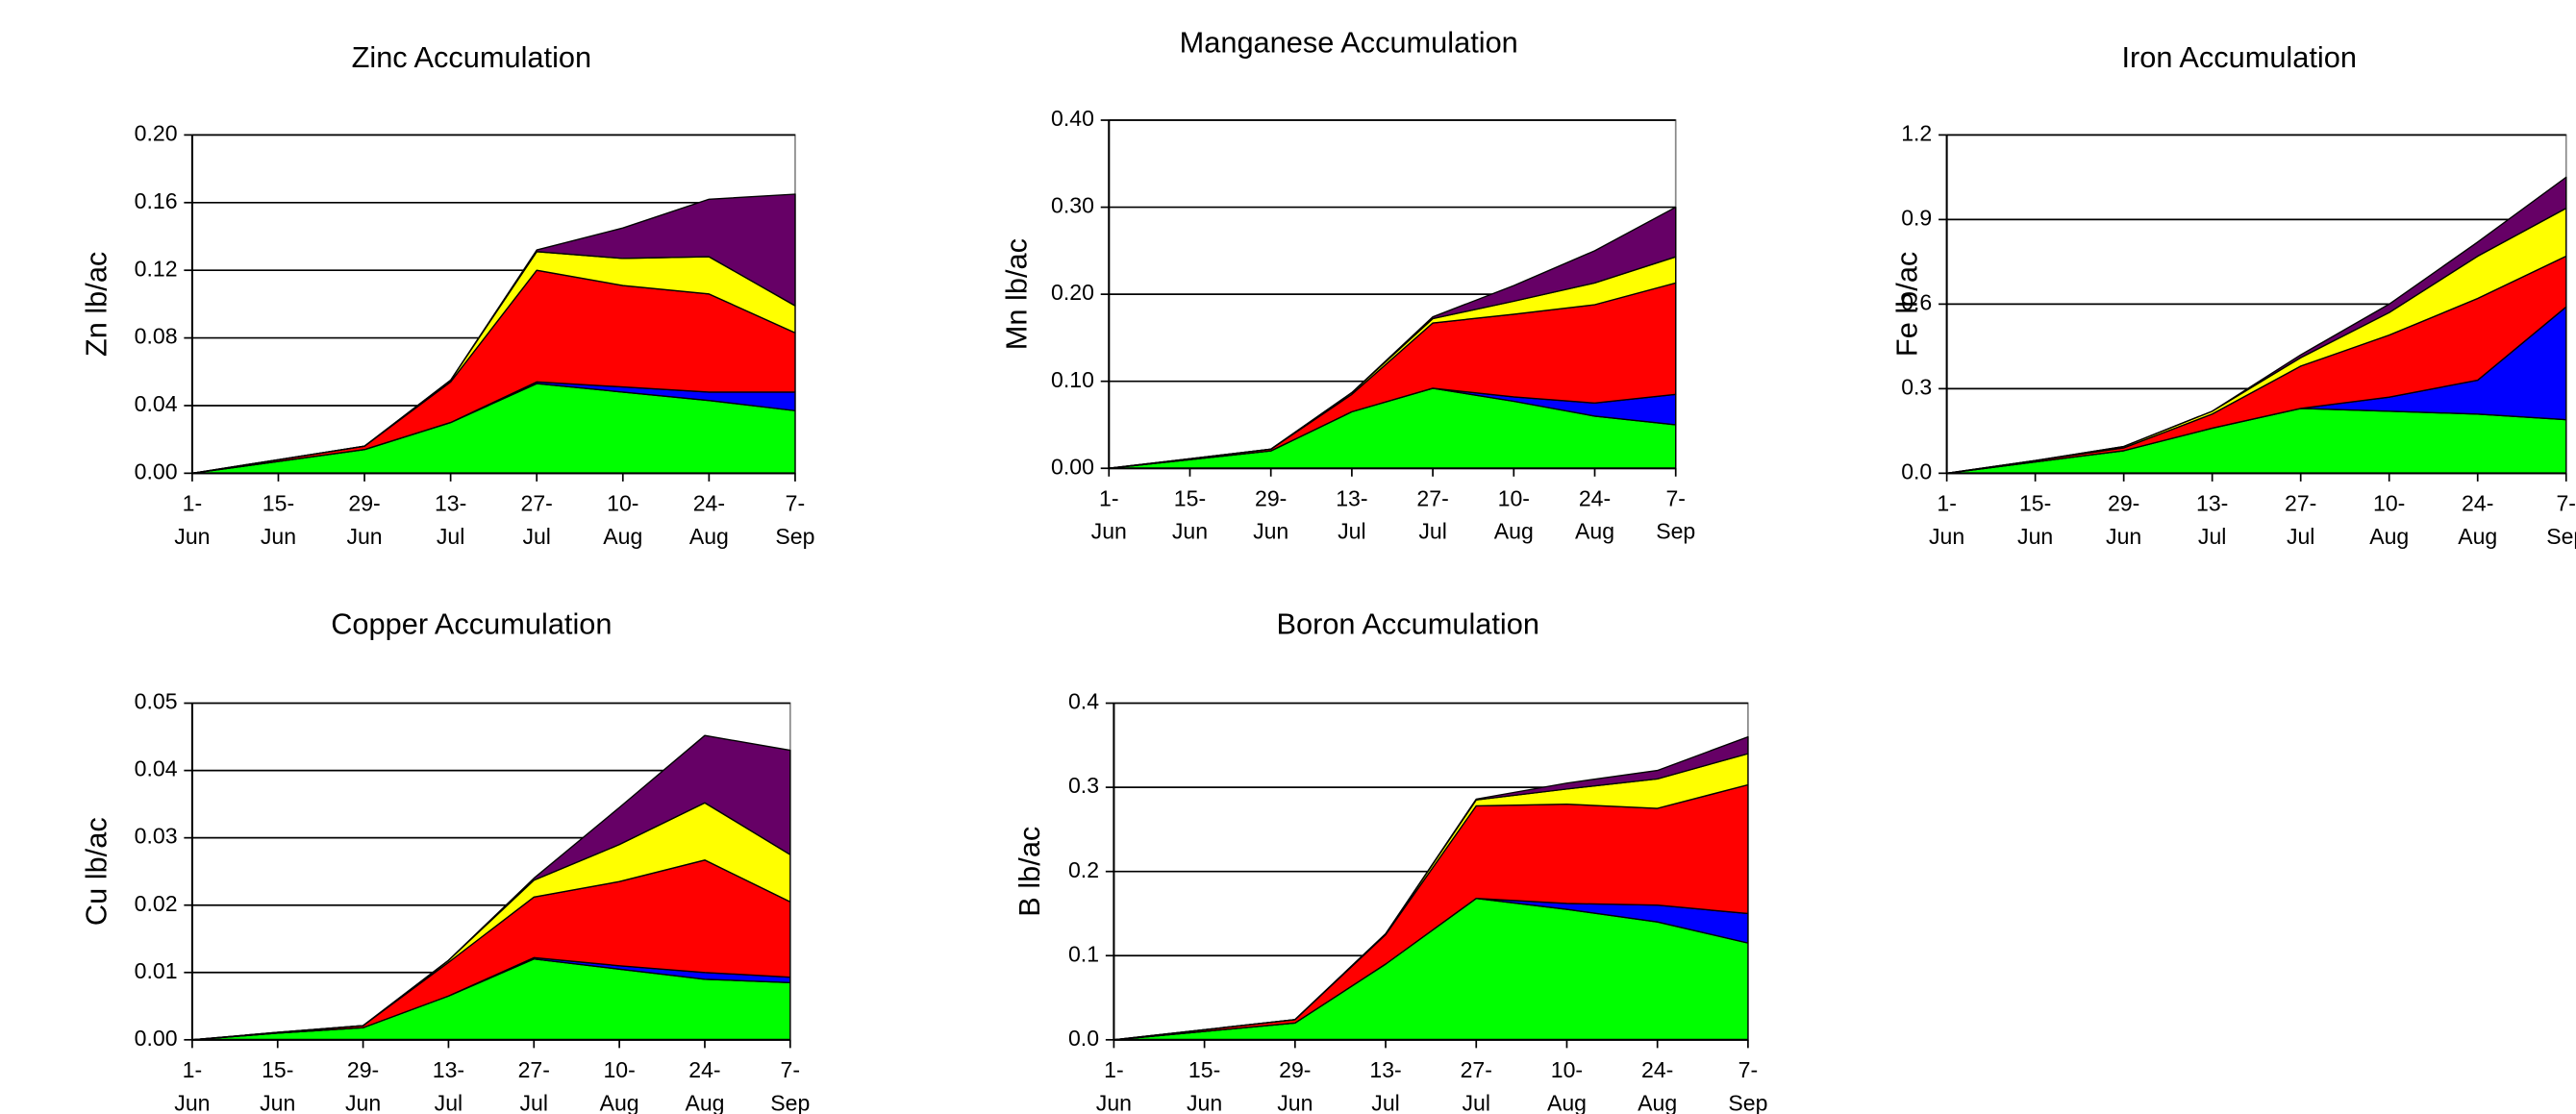 This screenshot has height=1114, width=2576. What do you see at coordinates (1072, 119) in the screenshot?
I see `y-tick-label: 0.40` at bounding box center [1072, 119].